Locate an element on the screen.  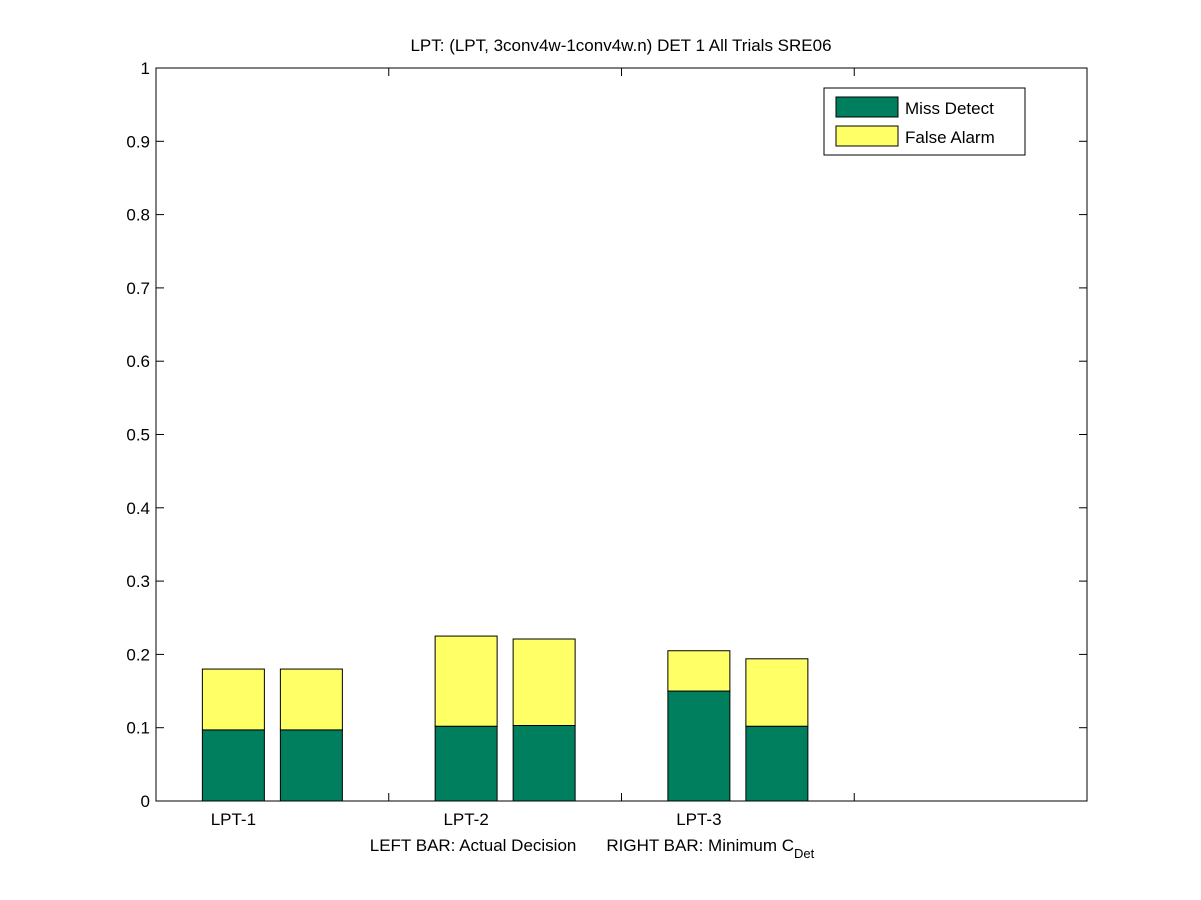
bar-lpt-2-actual-false-alarm is located at coordinates (466, 681).